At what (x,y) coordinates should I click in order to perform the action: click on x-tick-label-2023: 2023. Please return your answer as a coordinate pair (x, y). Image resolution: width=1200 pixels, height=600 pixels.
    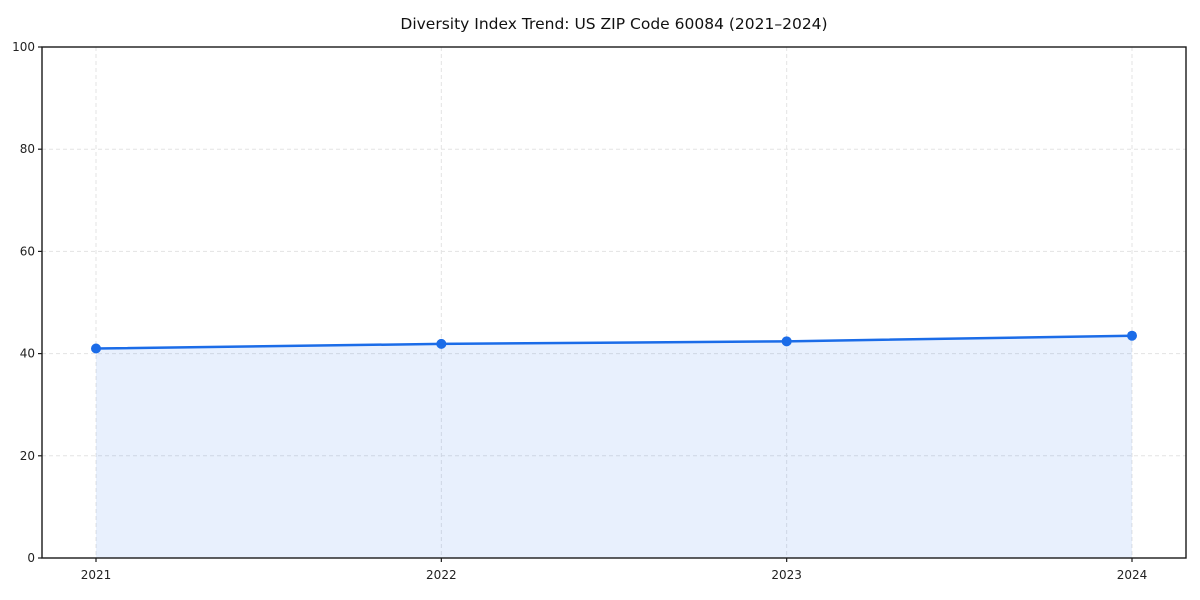
    Looking at the image, I should click on (786, 575).